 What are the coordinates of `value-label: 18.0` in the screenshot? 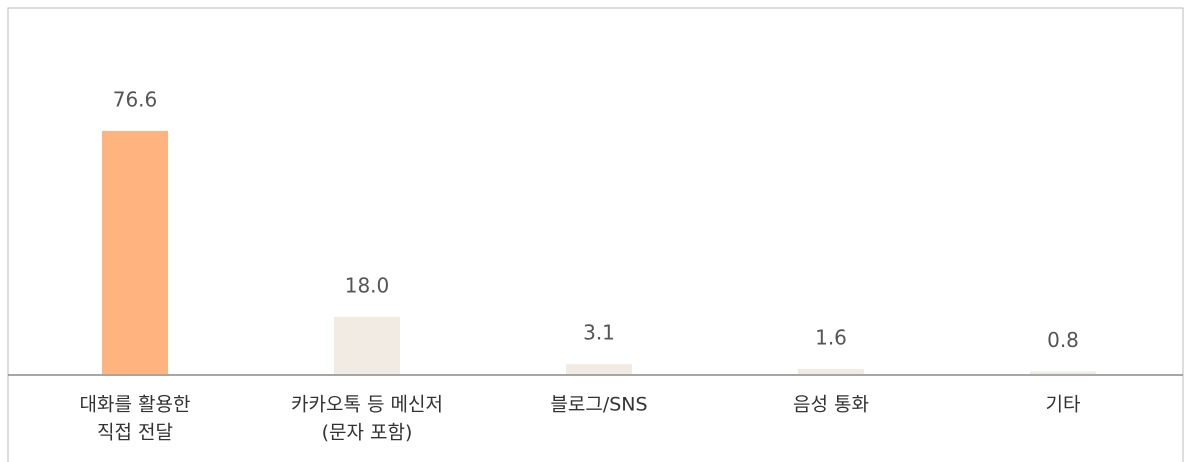 It's located at (367, 285).